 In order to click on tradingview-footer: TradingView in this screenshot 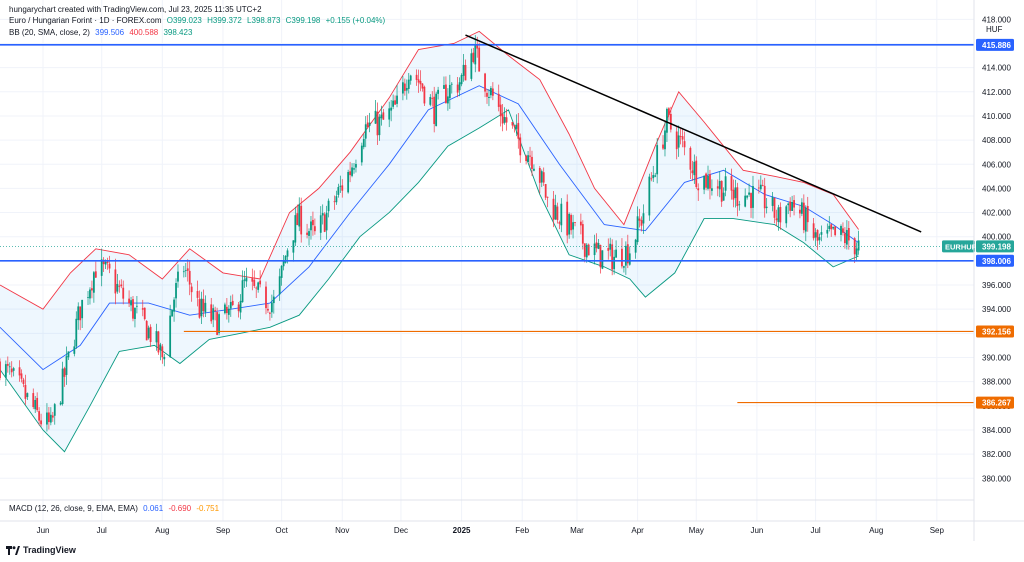, I will do `click(41, 550)`.